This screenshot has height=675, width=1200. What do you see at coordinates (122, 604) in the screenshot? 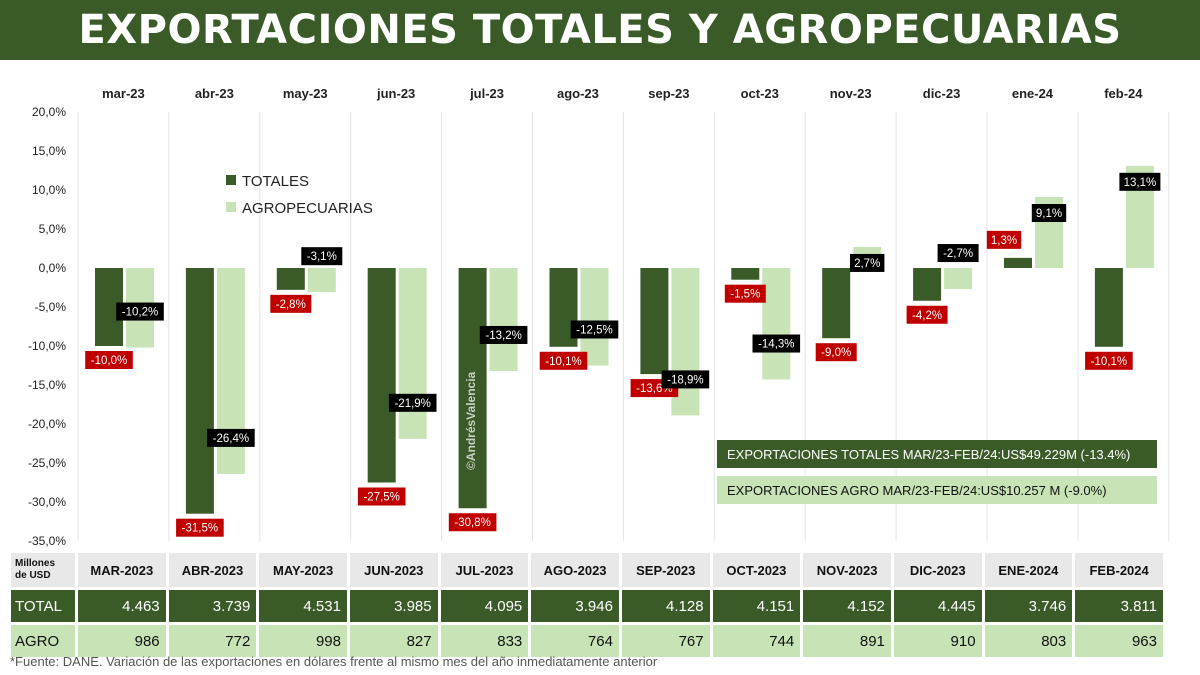
I see `table-cell: 4.463` at bounding box center [122, 604].